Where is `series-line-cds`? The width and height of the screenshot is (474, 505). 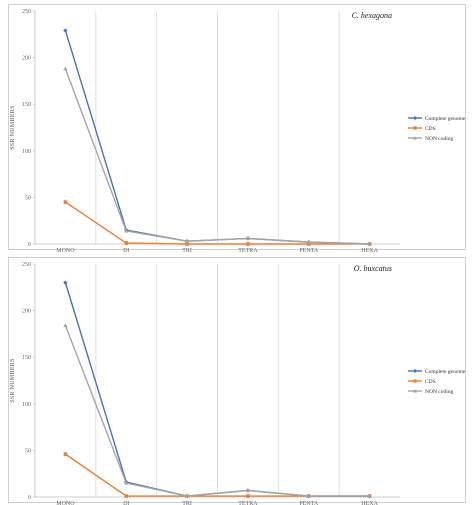
series-line-cds is located at coordinates (217, 223).